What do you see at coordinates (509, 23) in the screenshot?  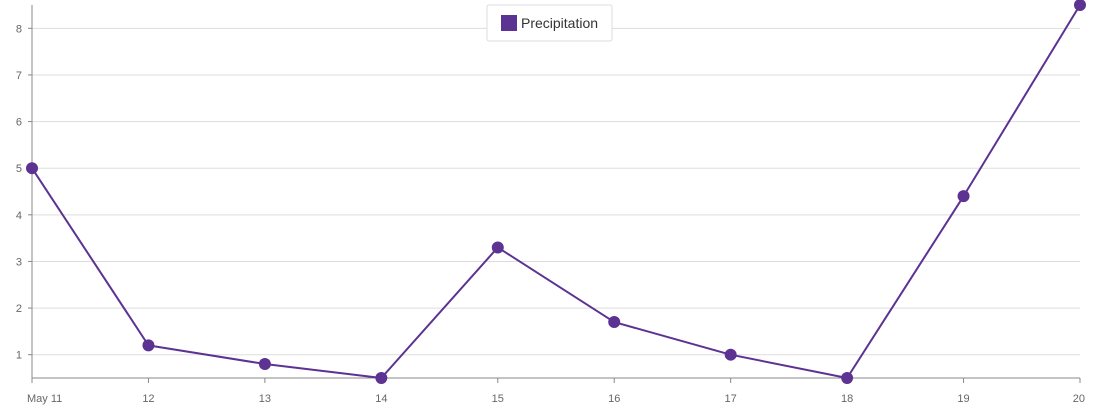 I see `legend-swatch` at bounding box center [509, 23].